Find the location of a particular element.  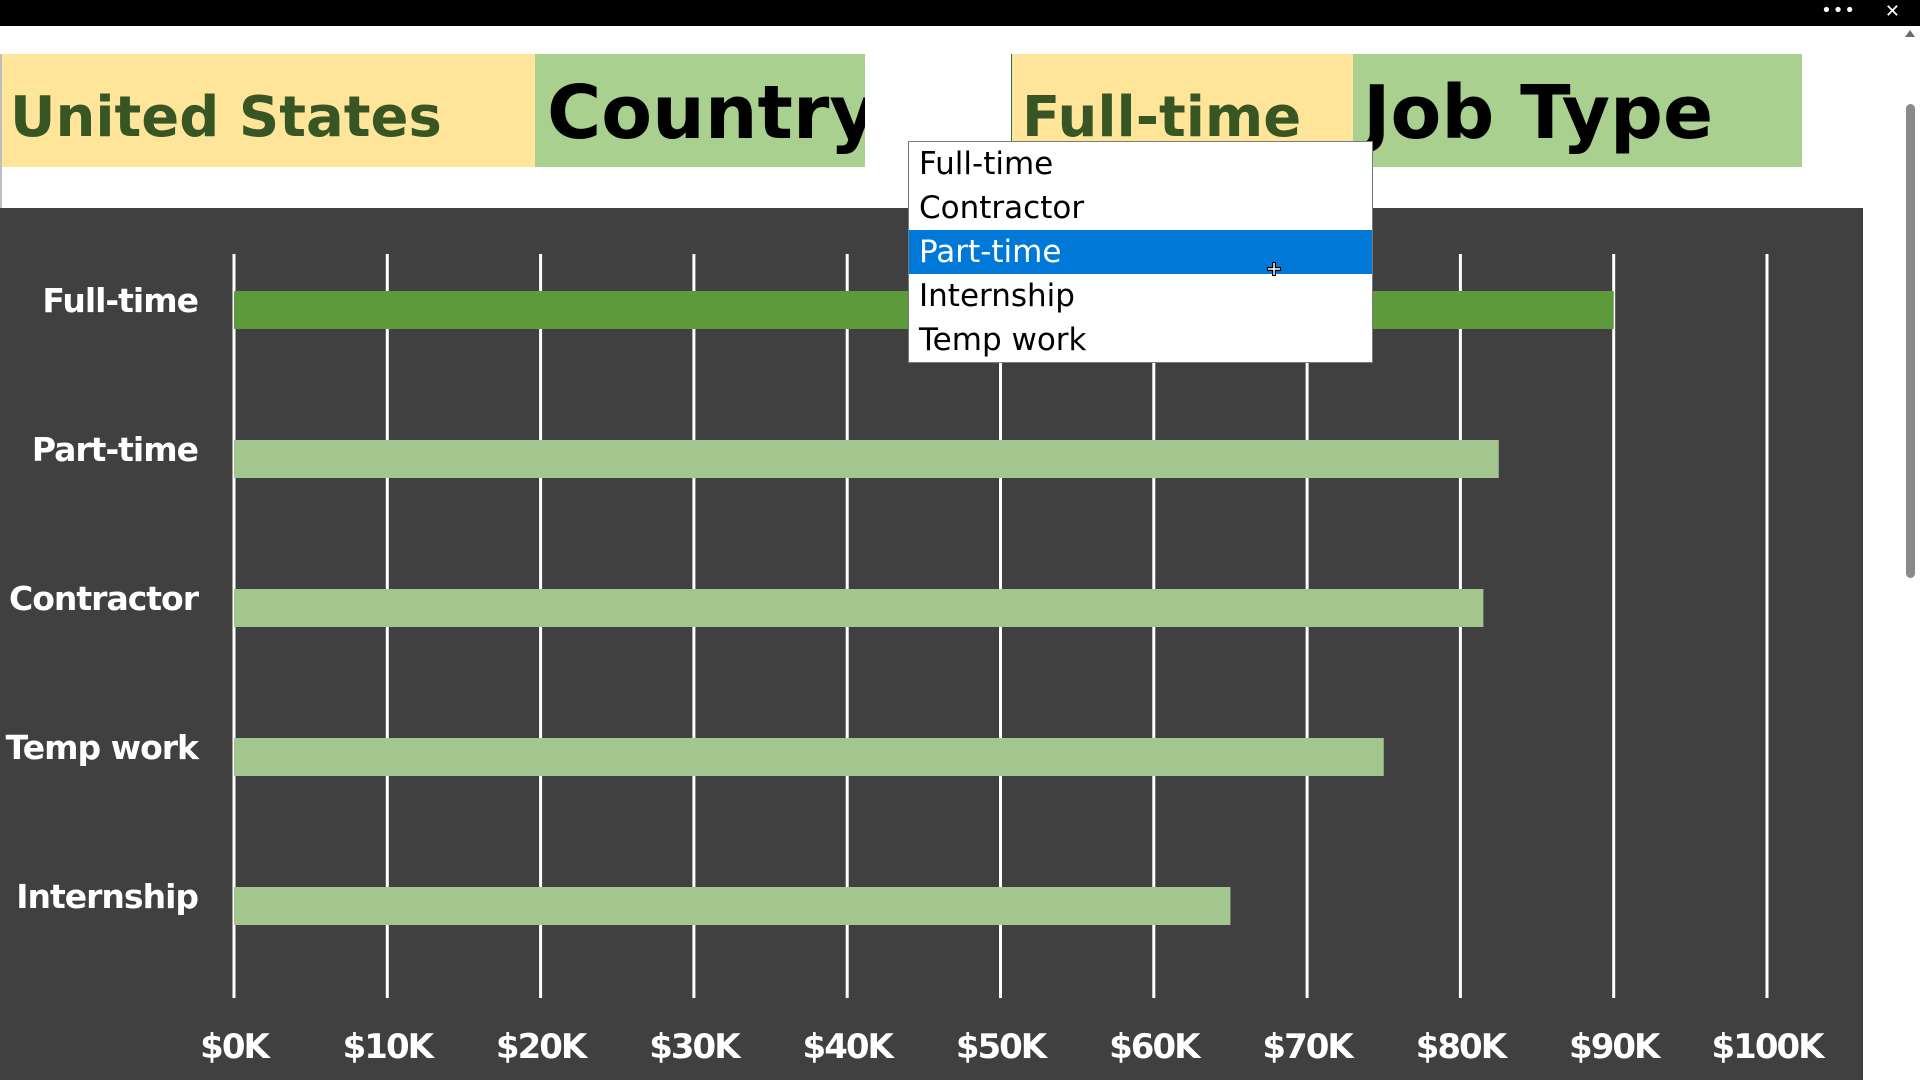

close-icon: ✕ is located at coordinates (1892, 11).